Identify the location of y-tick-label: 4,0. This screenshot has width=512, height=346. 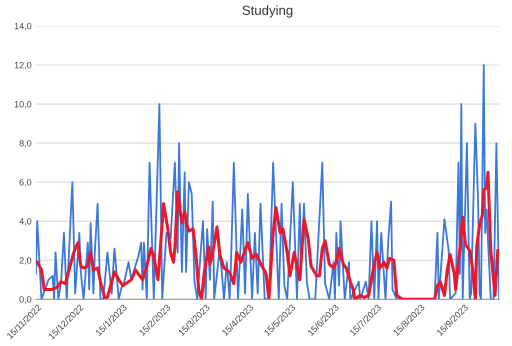
(25, 222).